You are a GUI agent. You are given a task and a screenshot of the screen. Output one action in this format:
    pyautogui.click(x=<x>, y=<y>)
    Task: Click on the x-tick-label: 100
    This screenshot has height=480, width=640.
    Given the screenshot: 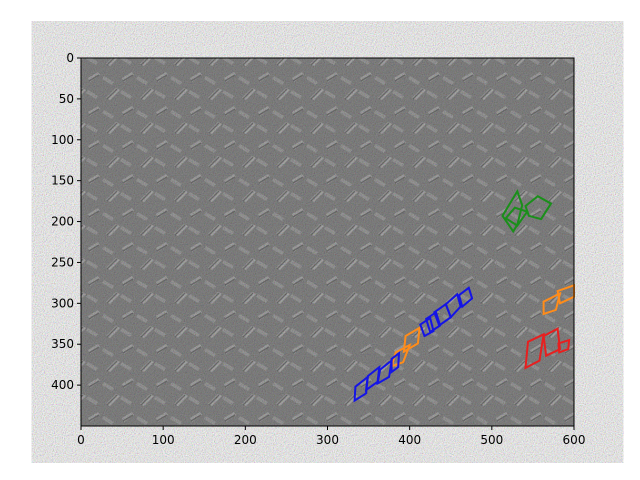 What is the action you would take?
    pyautogui.click(x=163, y=440)
    